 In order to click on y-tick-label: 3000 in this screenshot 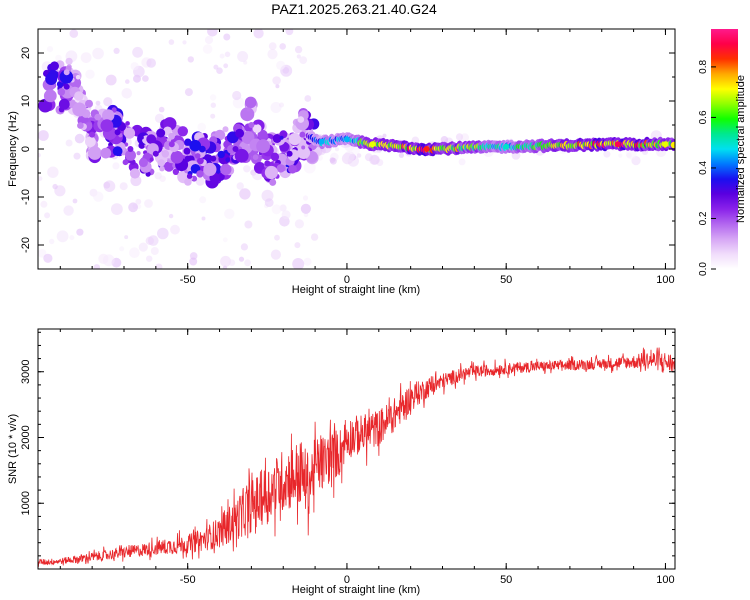, I will do `click(26, 371)`.